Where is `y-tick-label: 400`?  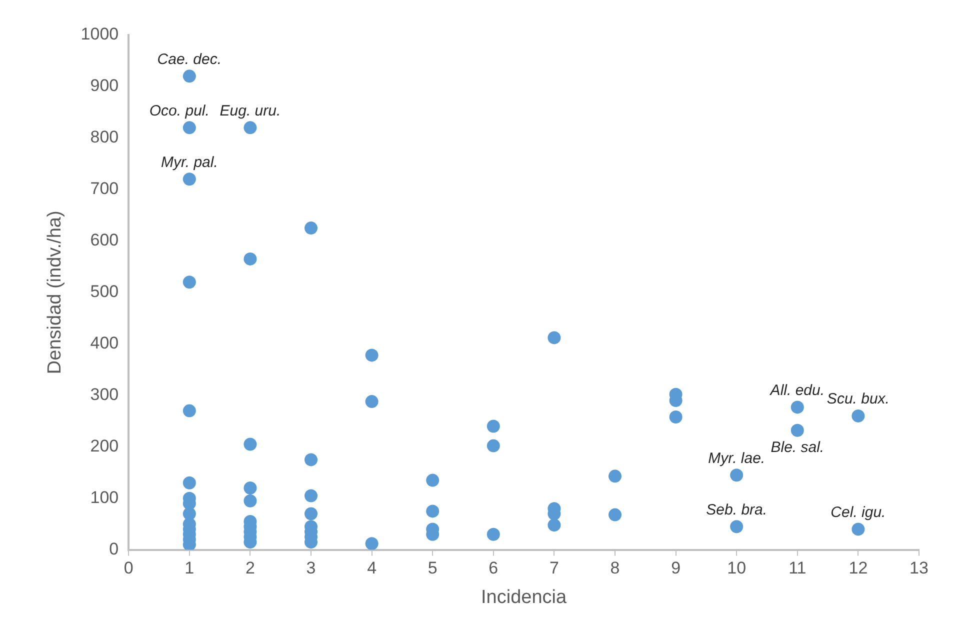
y-tick-label: 400 is located at coordinates (104, 343).